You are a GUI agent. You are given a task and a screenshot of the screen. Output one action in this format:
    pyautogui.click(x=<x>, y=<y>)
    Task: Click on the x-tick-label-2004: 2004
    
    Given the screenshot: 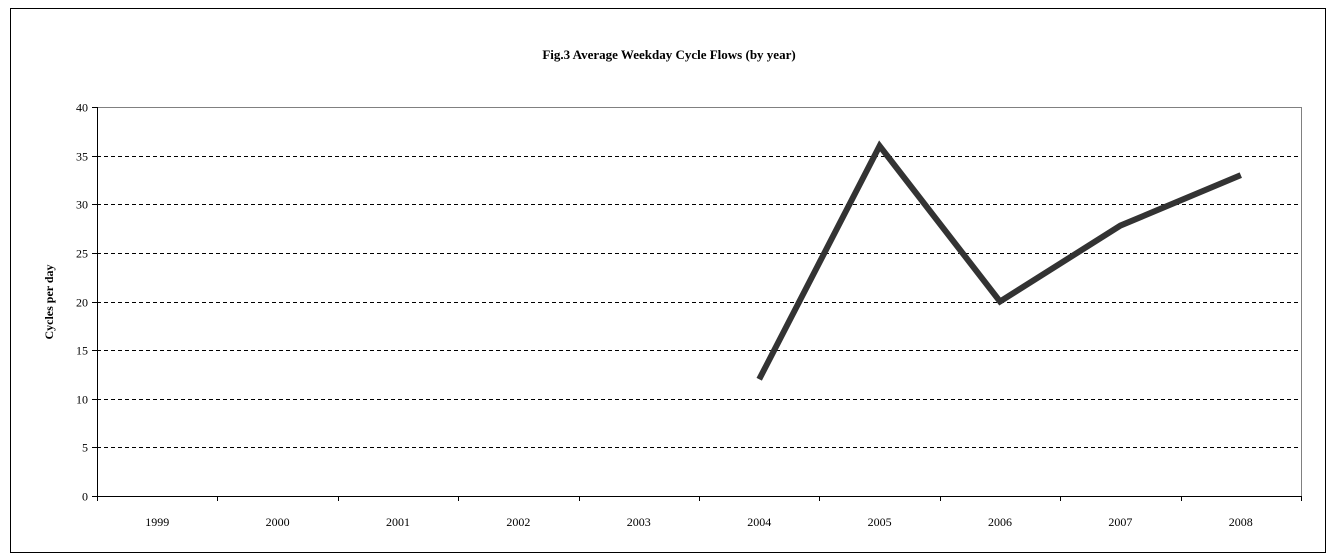 What is the action you would take?
    pyautogui.click(x=759, y=522)
    